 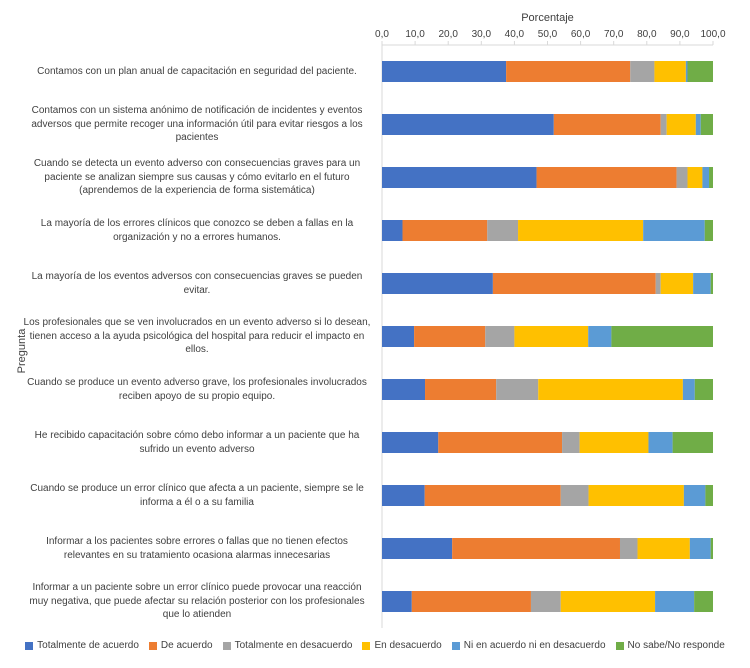 I want to click on legend-item: Totalmente en desacuerdo, so click(x=287, y=645).